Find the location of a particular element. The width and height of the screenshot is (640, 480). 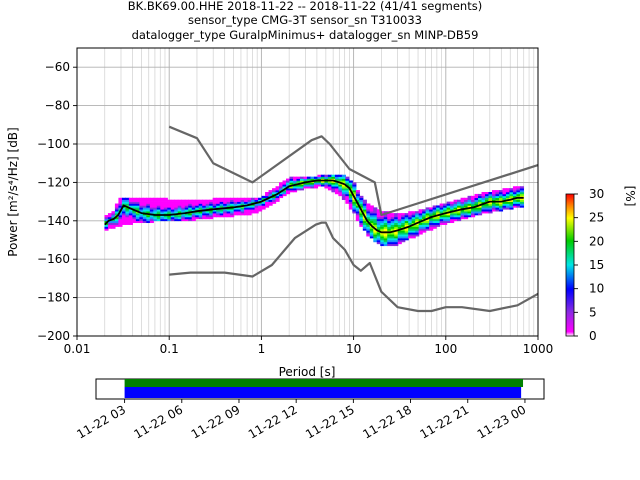

x-tick-label: 100 is located at coordinates (445, 349).